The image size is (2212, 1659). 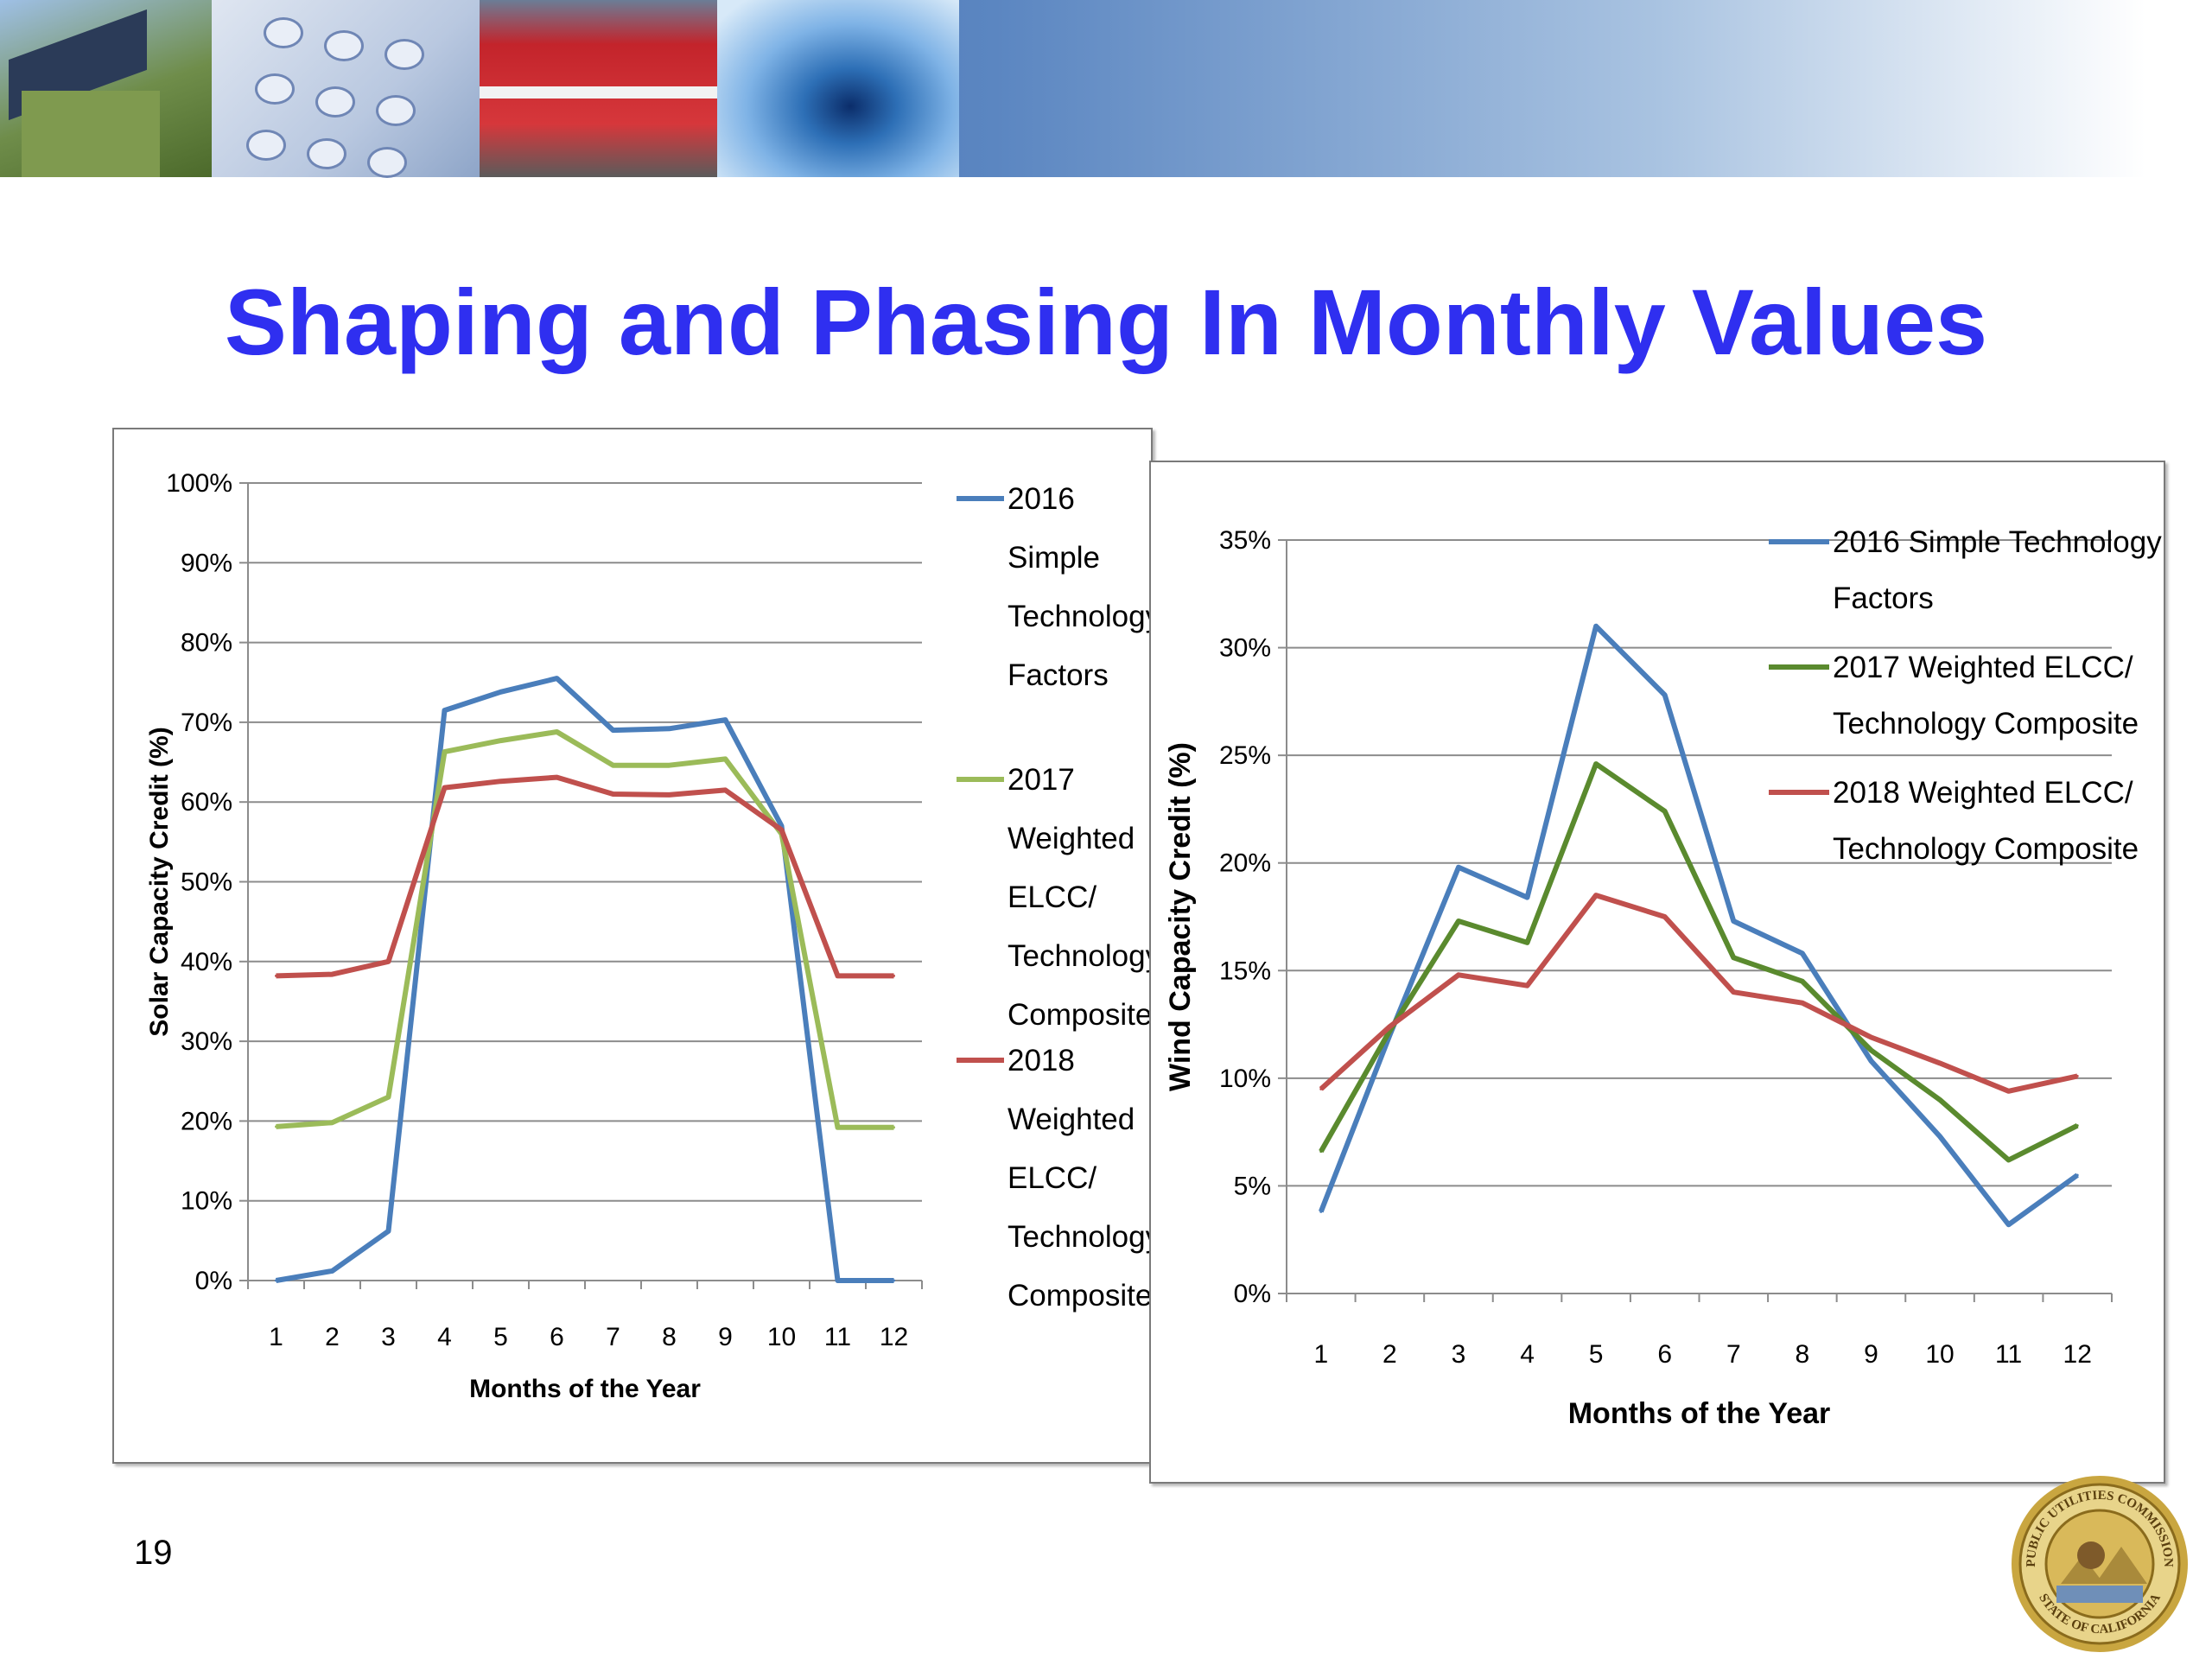 What do you see at coordinates (159, 881) in the screenshot?
I see `y-axis-title: Solar Capacity Credit (%)` at bounding box center [159, 881].